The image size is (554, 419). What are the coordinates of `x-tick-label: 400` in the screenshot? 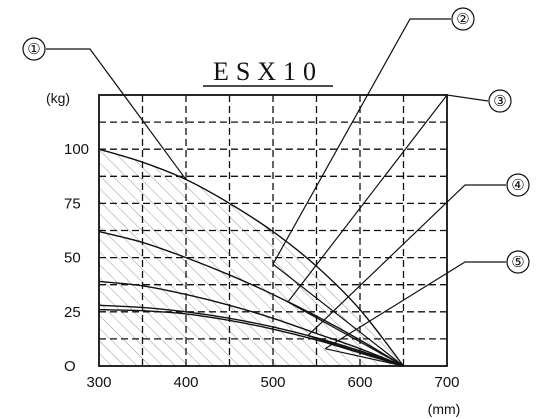 It's located at (185, 382).